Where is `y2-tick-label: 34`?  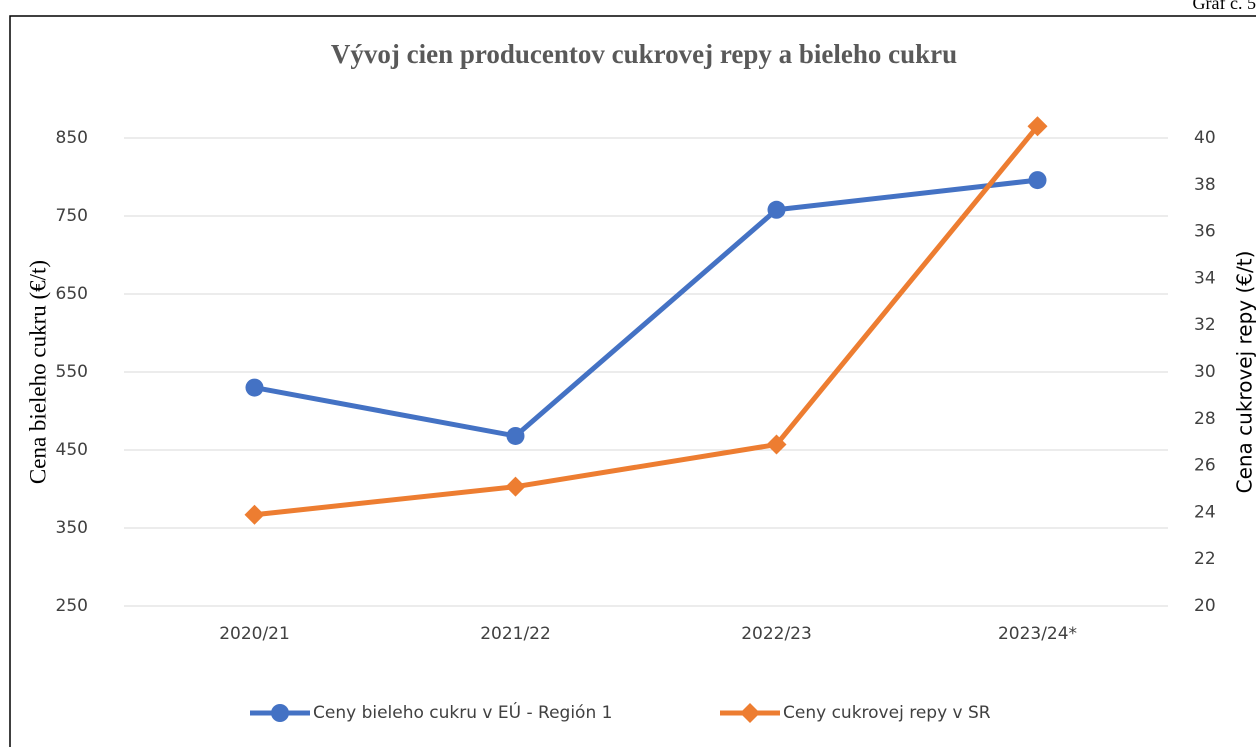 y2-tick-label: 34 is located at coordinates (1205, 278).